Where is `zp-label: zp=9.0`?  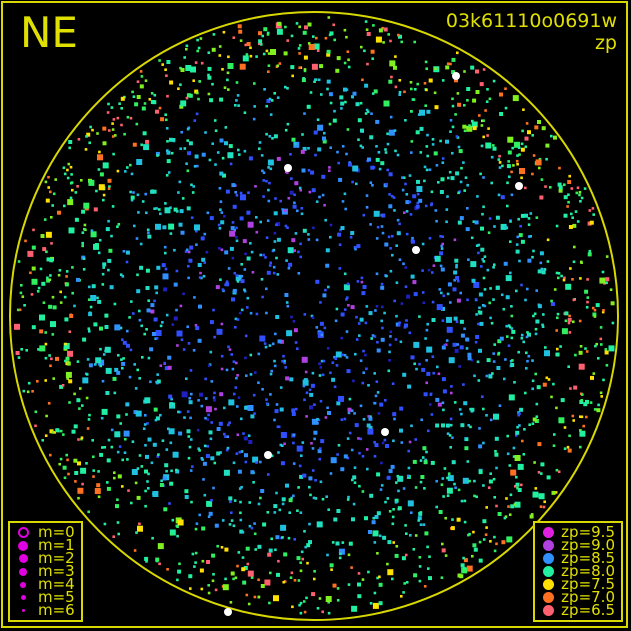 zp-label: zp=9.0 is located at coordinates (588, 544).